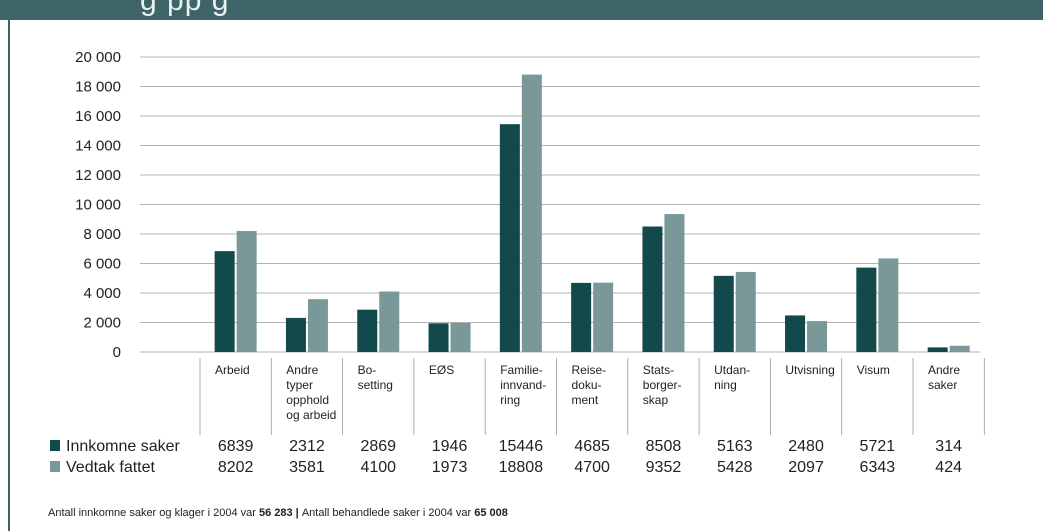 The image size is (1043, 531). What do you see at coordinates (307, 446) in the screenshot?
I see `data-value: 2312` at bounding box center [307, 446].